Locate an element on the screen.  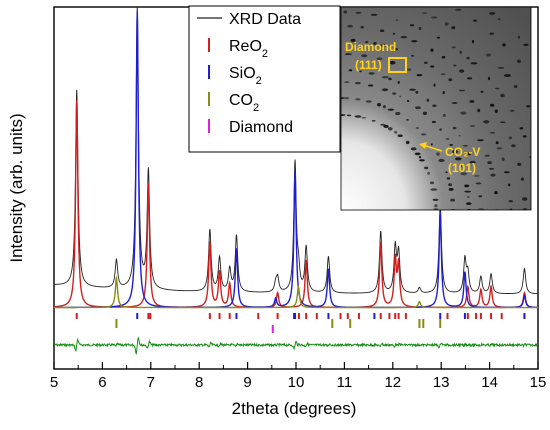
legend-box is located at coordinates (264, 79).